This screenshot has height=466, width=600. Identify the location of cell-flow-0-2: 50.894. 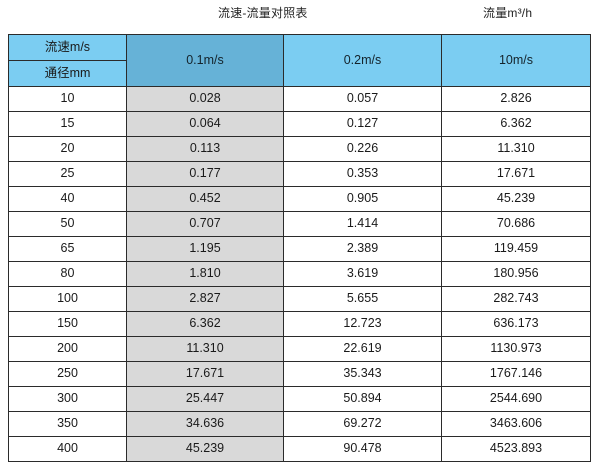
(362, 399).